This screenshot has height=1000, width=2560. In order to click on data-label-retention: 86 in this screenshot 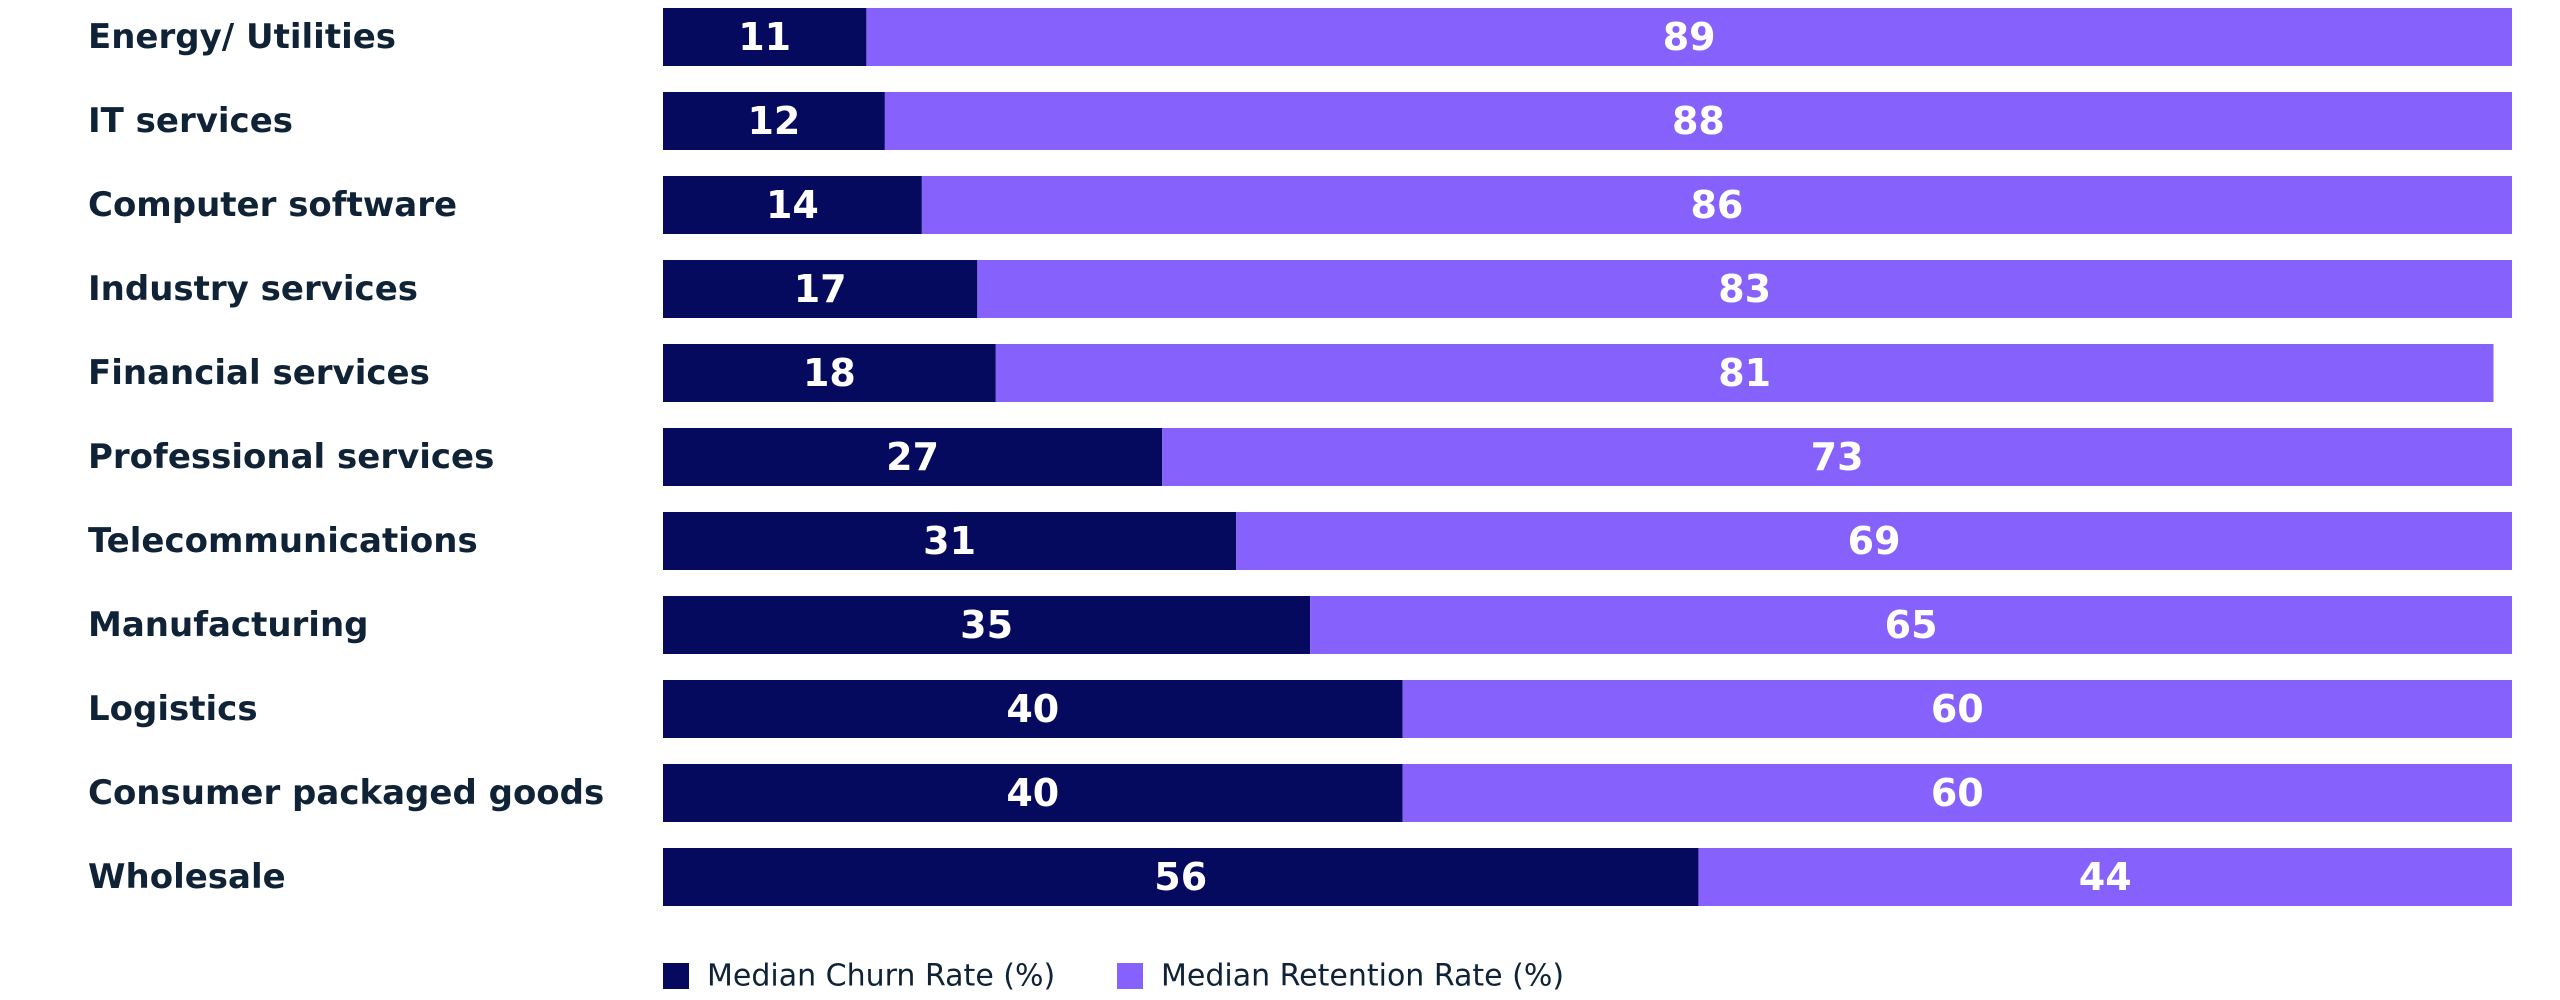, I will do `click(1716, 205)`.